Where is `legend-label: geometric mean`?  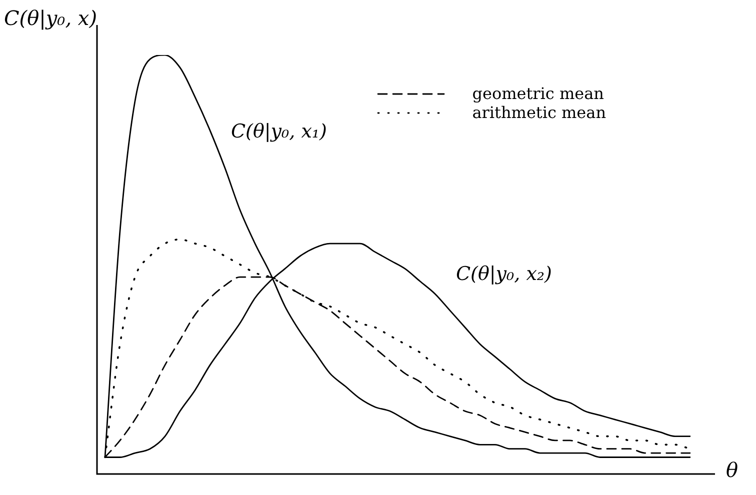 legend-label: geometric mean is located at coordinates (538, 93).